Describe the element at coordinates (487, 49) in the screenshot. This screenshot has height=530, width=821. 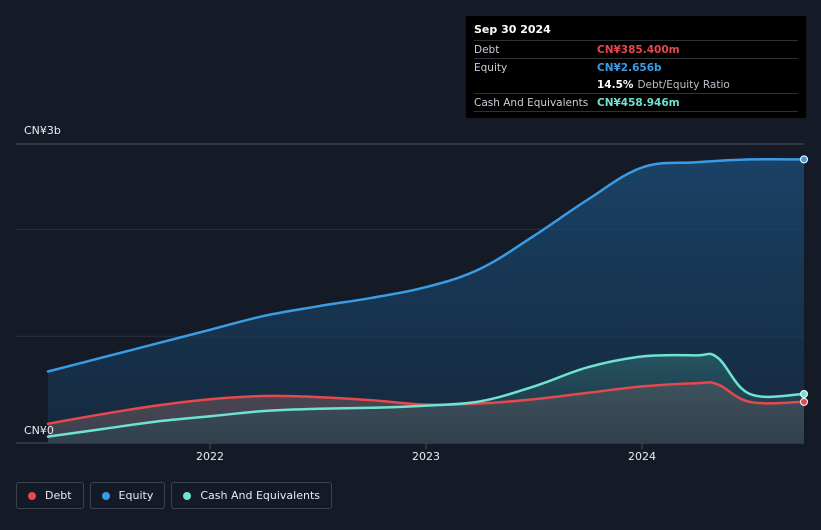
I see `tooltip-label-debt: Debt` at that location.